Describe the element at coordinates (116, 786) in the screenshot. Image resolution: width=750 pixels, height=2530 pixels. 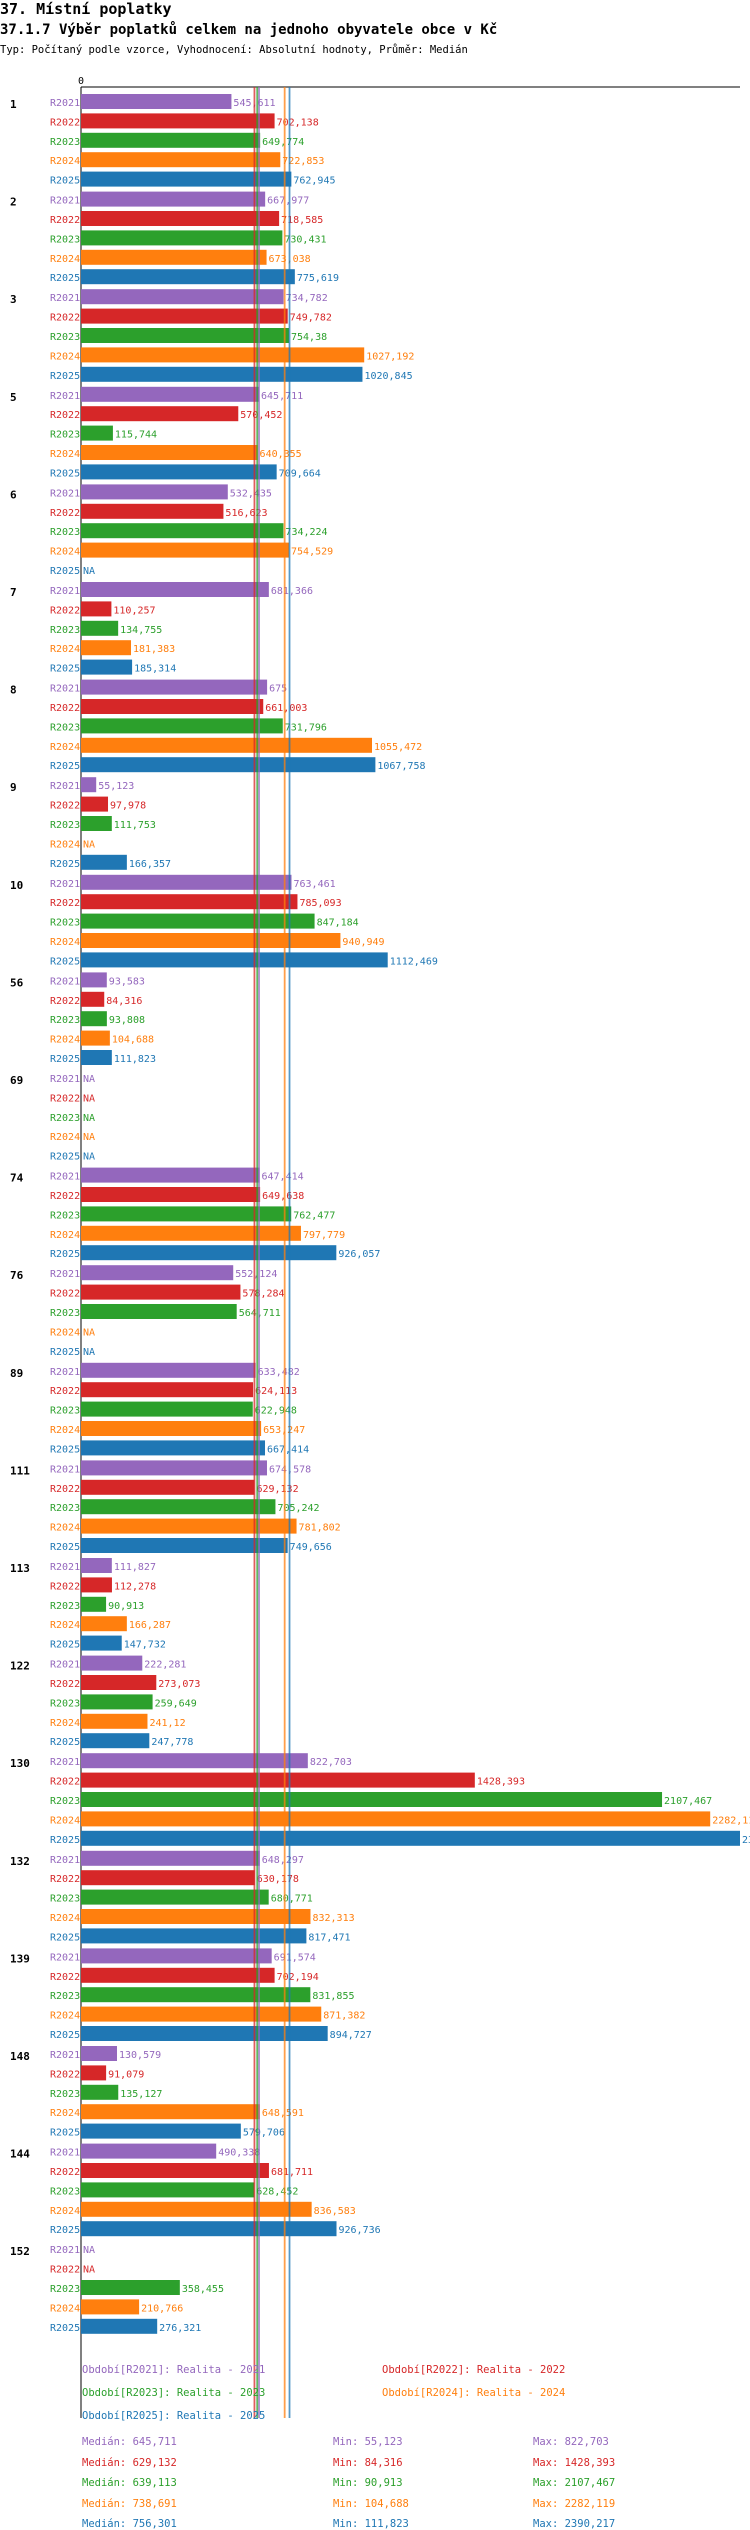
I see `data-label: 55,123` at that location.